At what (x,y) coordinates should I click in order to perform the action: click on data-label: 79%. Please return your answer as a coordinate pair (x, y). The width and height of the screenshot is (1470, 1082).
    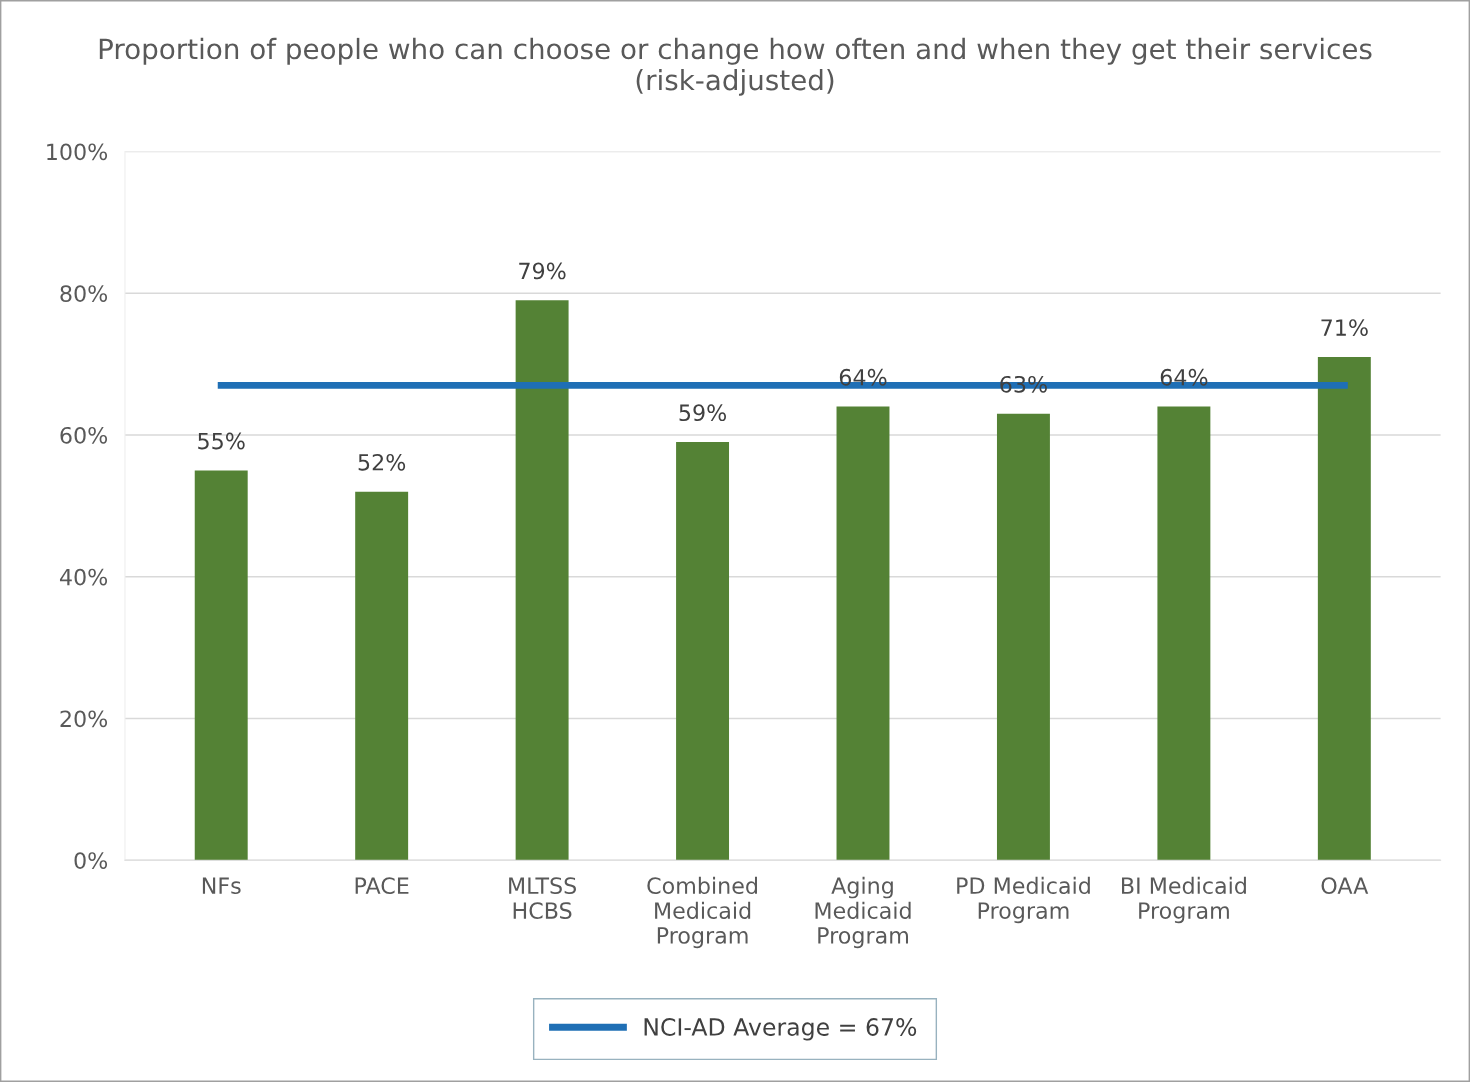
    Looking at the image, I should click on (542, 271).